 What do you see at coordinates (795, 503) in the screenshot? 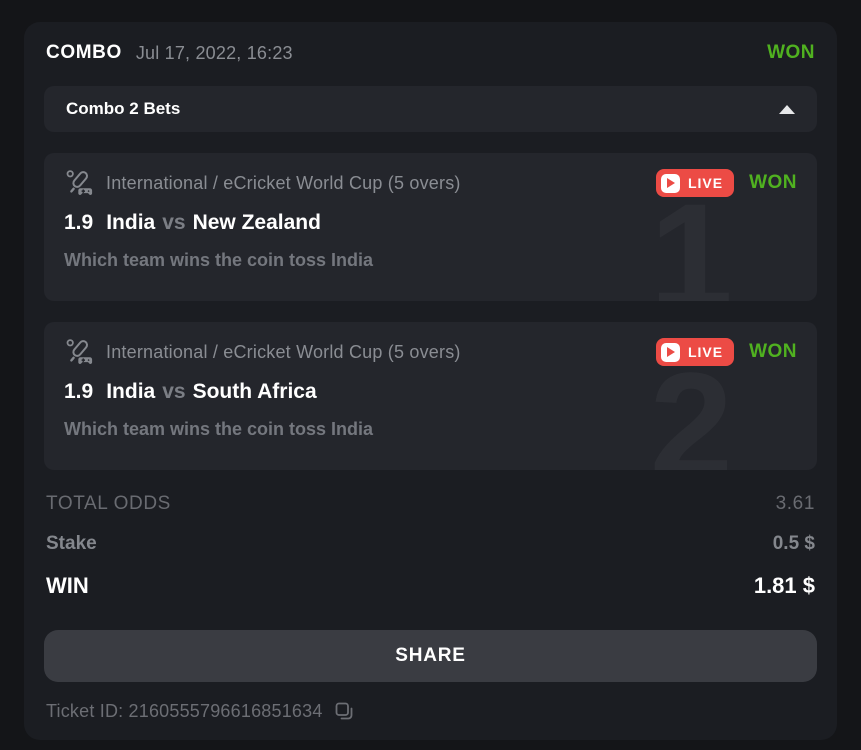
I see `total-odds-value: 3.61` at bounding box center [795, 503].